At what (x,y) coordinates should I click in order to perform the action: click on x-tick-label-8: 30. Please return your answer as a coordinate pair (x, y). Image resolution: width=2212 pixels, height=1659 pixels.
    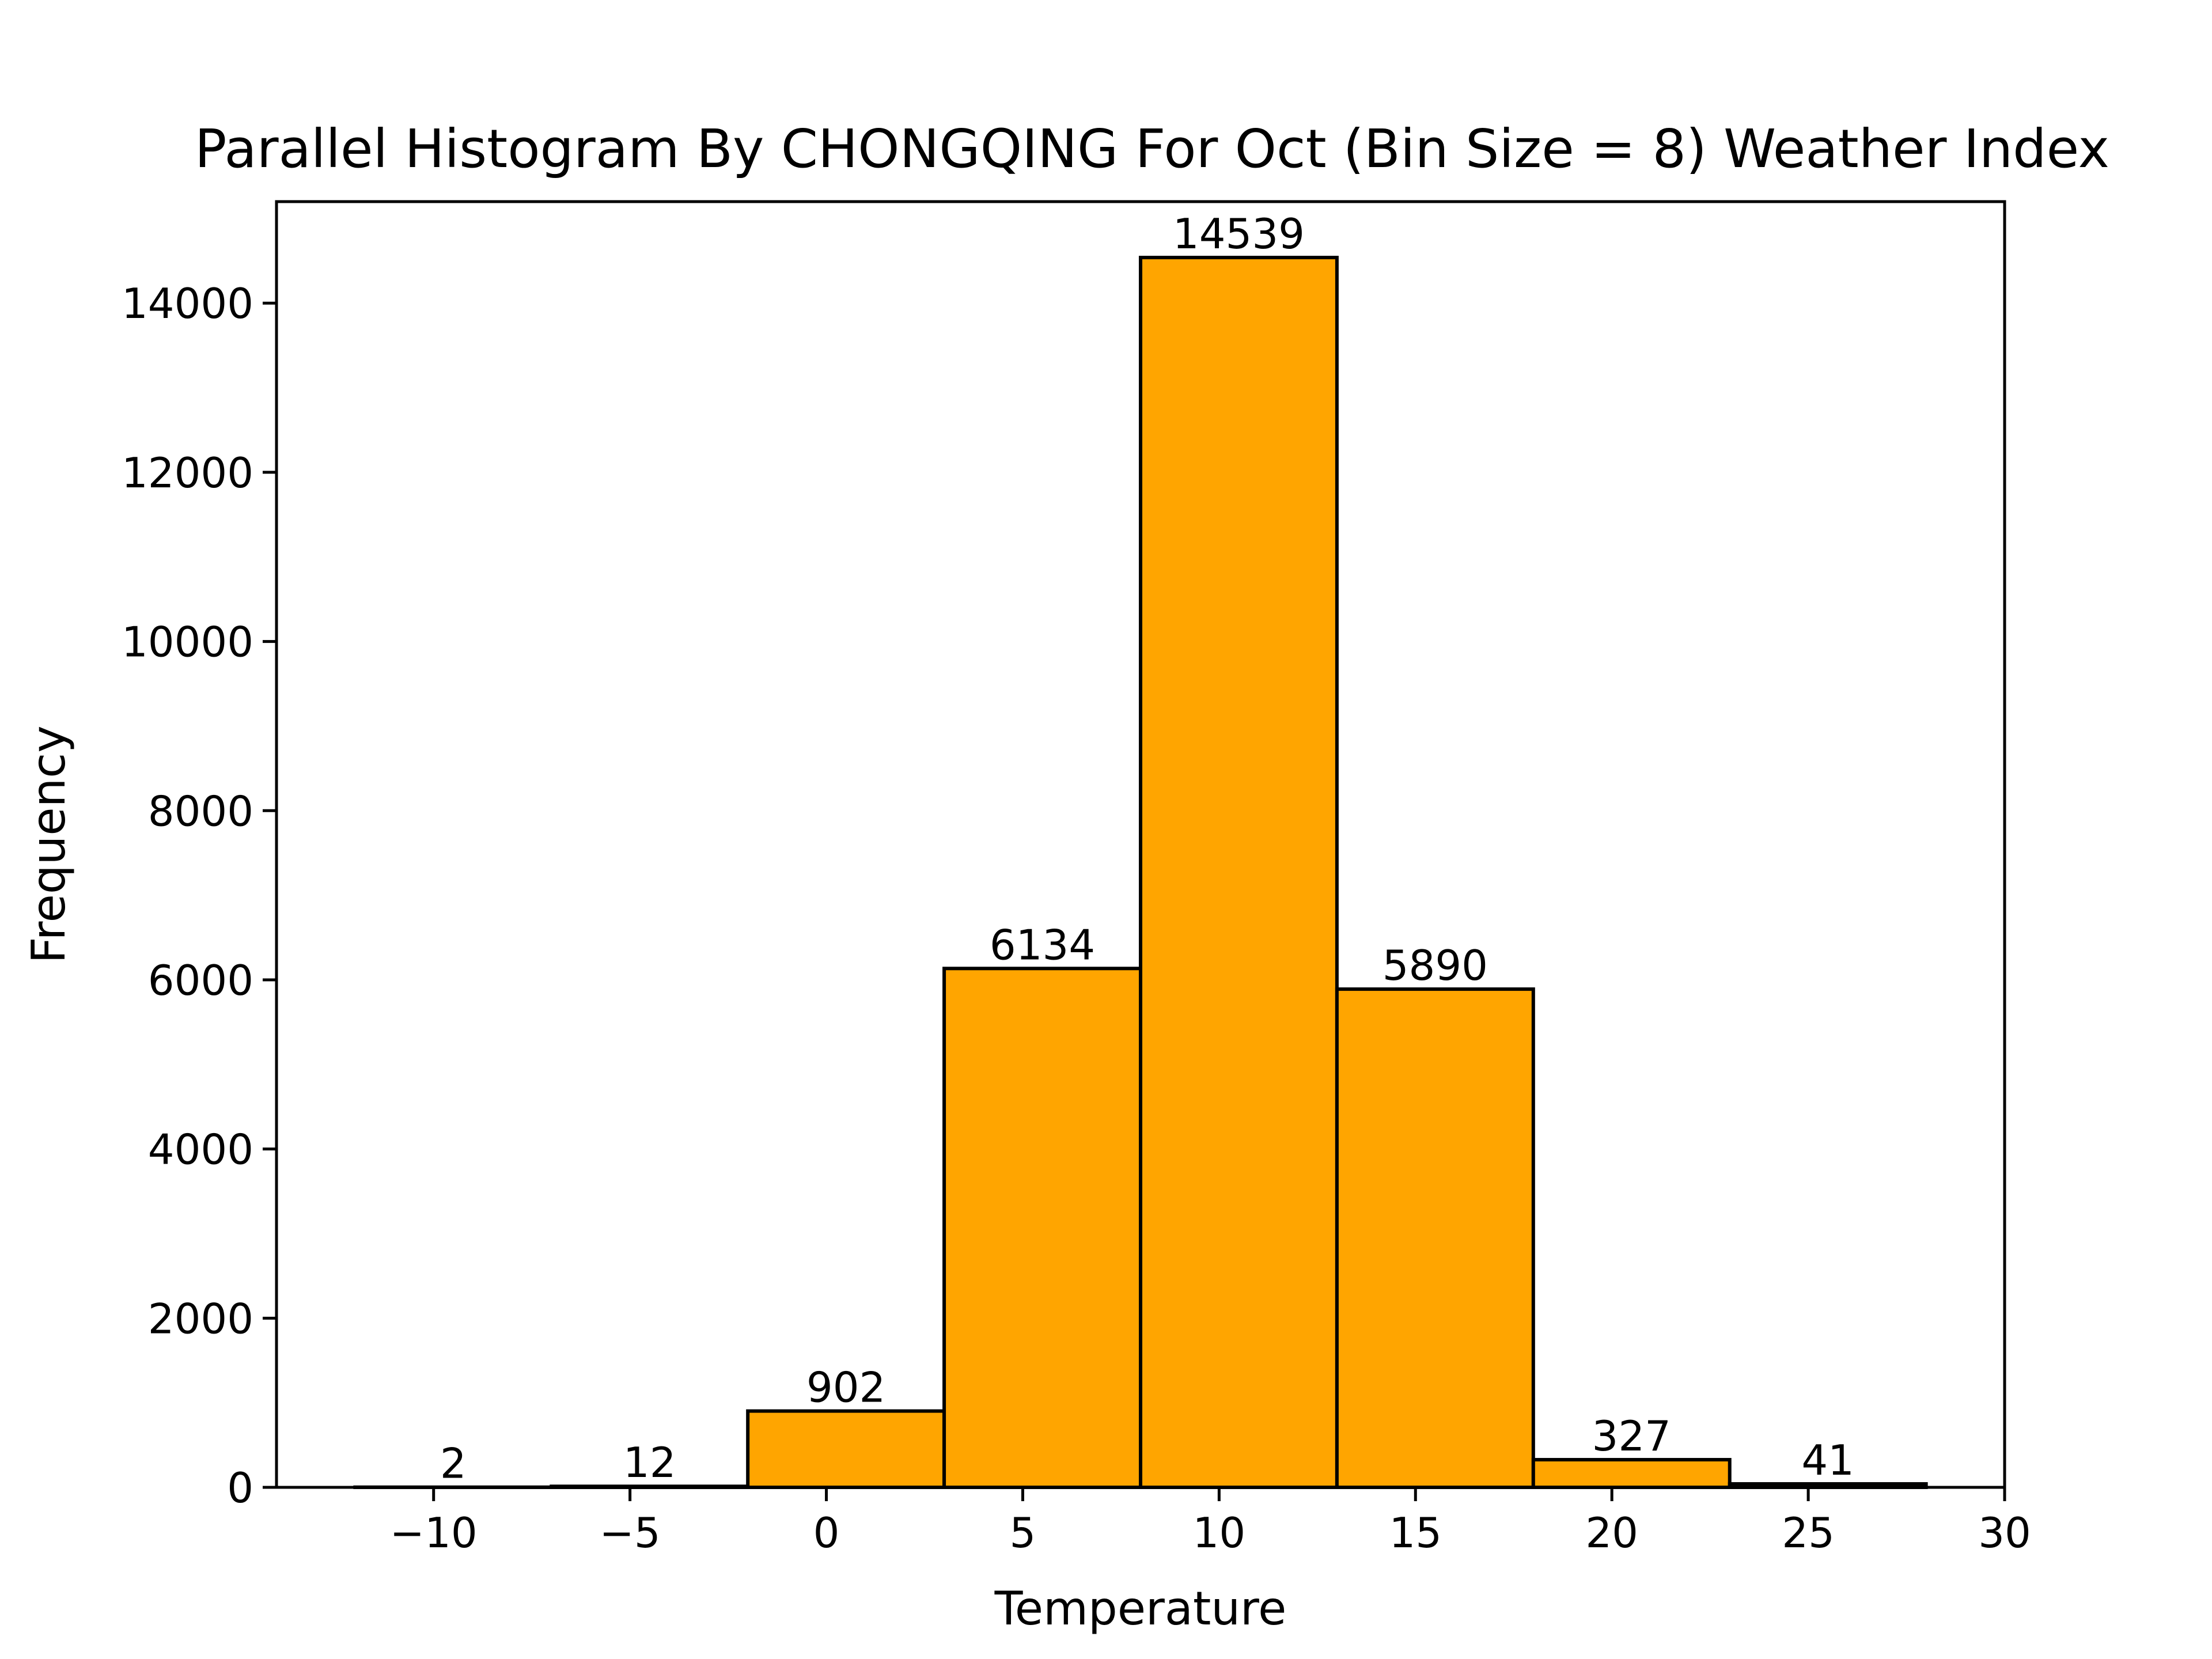
    Looking at the image, I should click on (2004, 1533).